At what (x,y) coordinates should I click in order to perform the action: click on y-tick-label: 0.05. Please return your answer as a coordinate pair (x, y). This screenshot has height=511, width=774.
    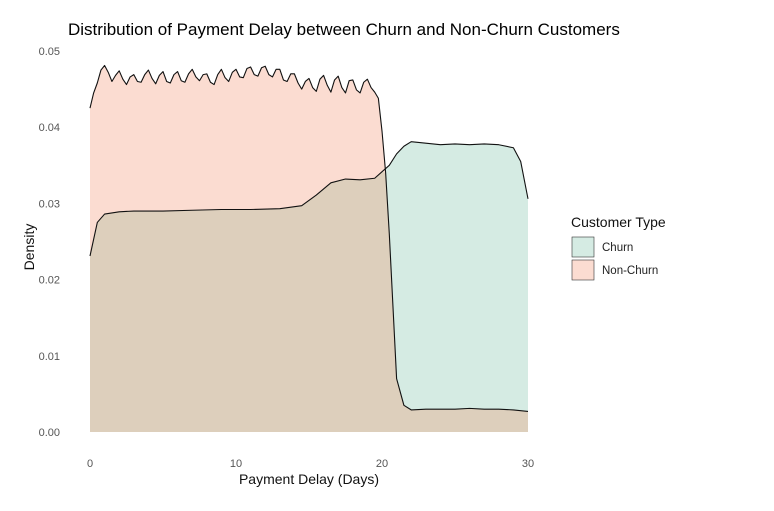
    Looking at the image, I should click on (49, 52).